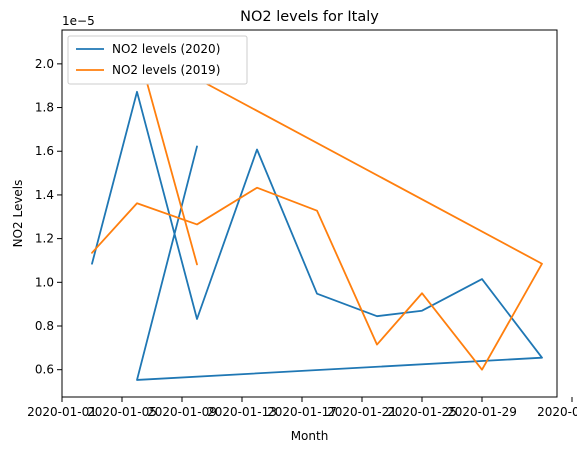  What do you see at coordinates (482, 412) in the screenshot?
I see `x-tick-label: 2020-01-29` at bounding box center [482, 412].